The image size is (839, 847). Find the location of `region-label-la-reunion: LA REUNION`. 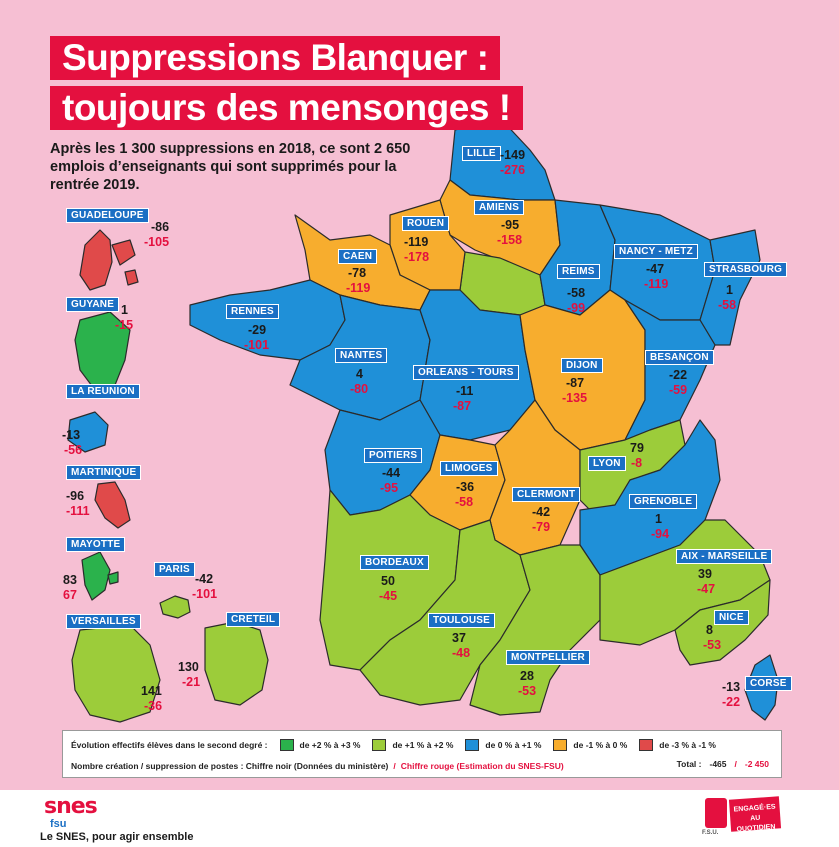

region-label-la-reunion: LA REUNION is located at coordinates (103, 391).